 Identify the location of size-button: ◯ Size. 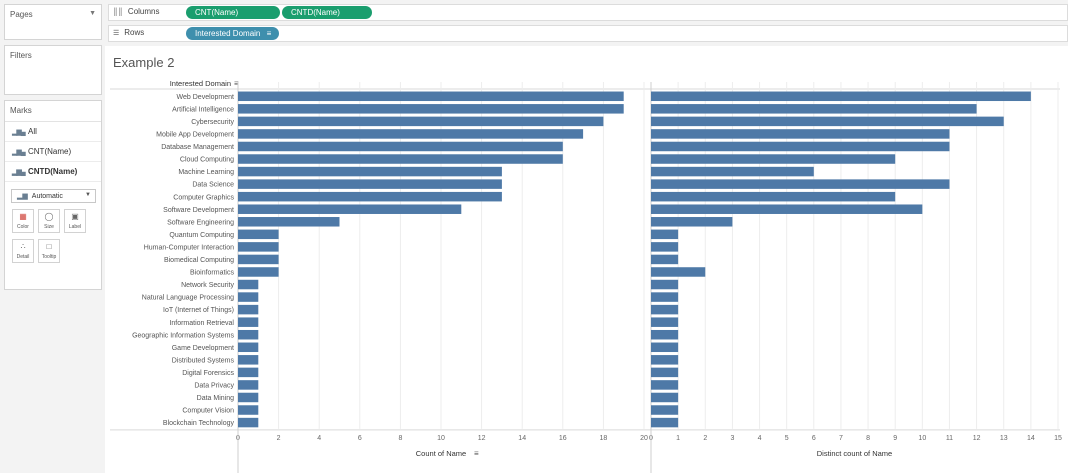
(49, 221).